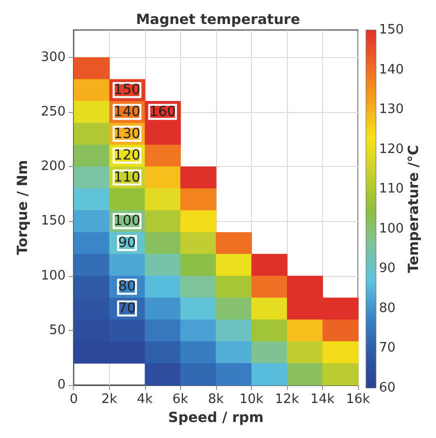 The width and height of the screenshot is (436, 438). Describe the element at coordinates (358, 399) in the screenshot. I see `x-tick-label: 16k` at that location.